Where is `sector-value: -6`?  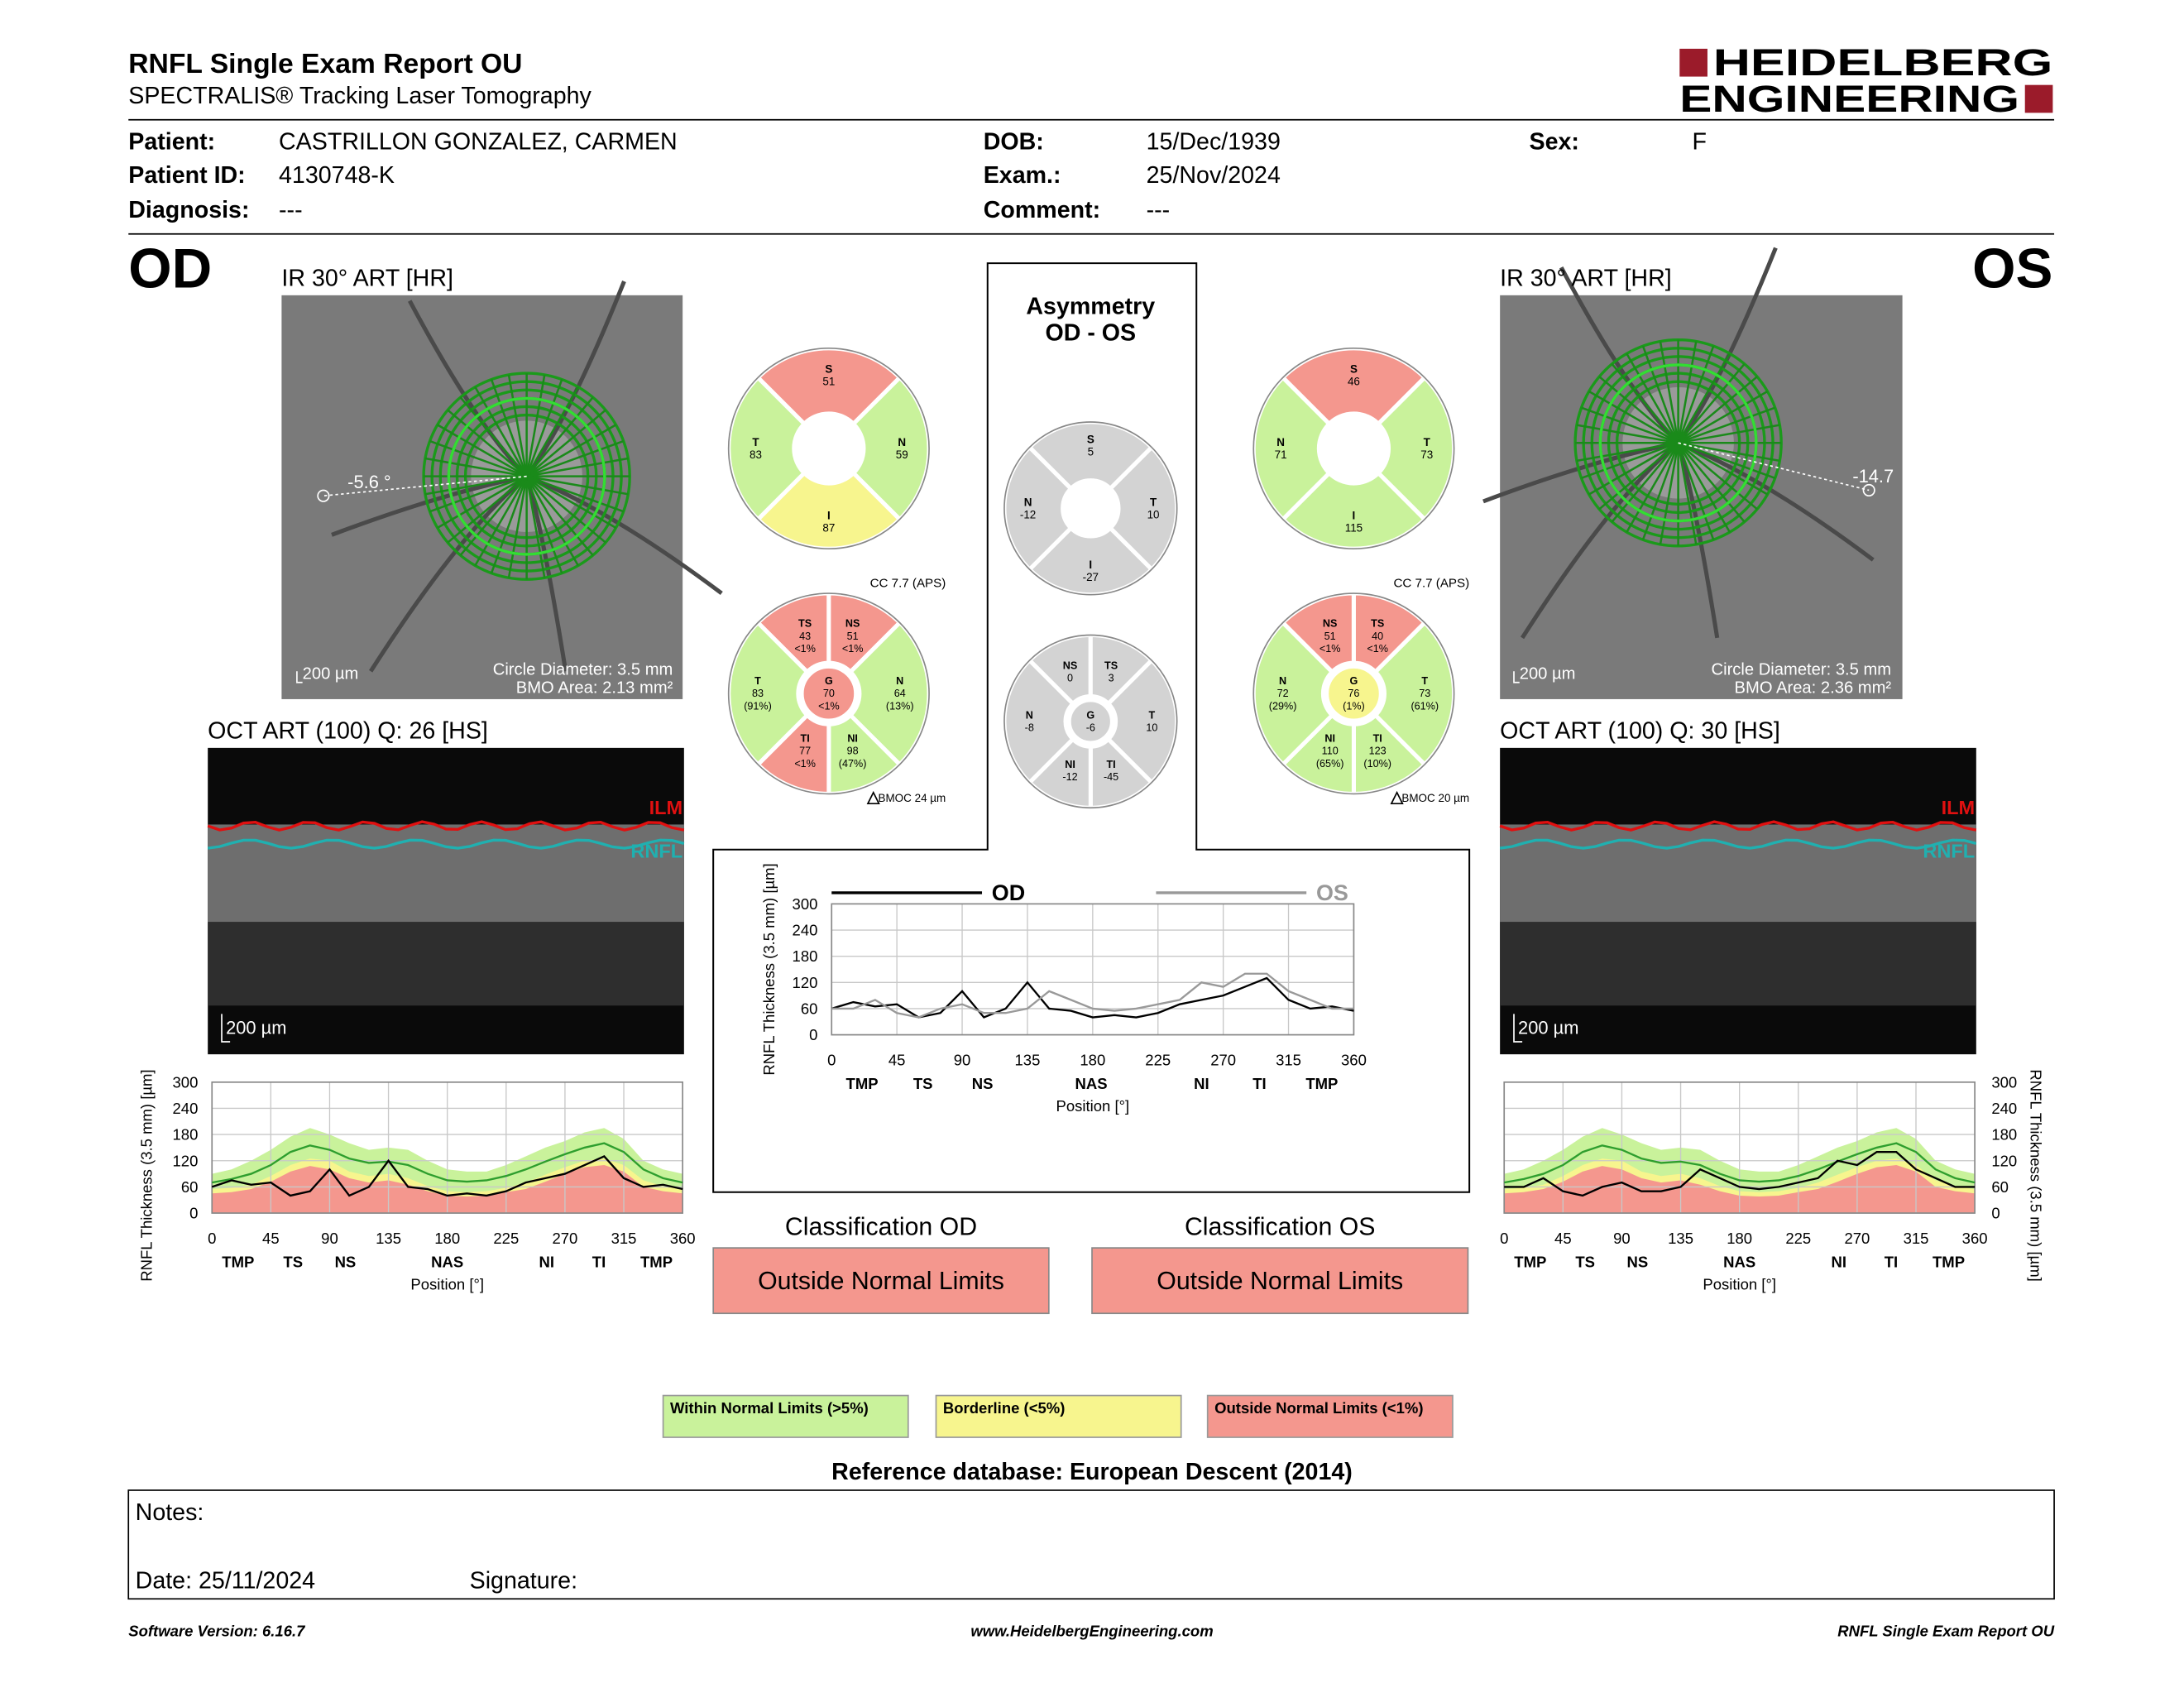 sector-value: -6 is located at coordinates (1090, 727).